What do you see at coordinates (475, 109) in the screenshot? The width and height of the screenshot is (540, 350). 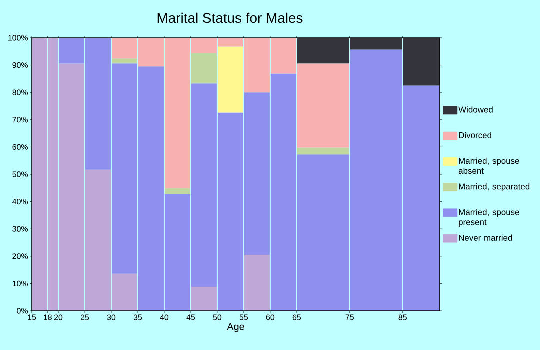 I see `legend-label: Widowed` at bounding box center [475, 109].